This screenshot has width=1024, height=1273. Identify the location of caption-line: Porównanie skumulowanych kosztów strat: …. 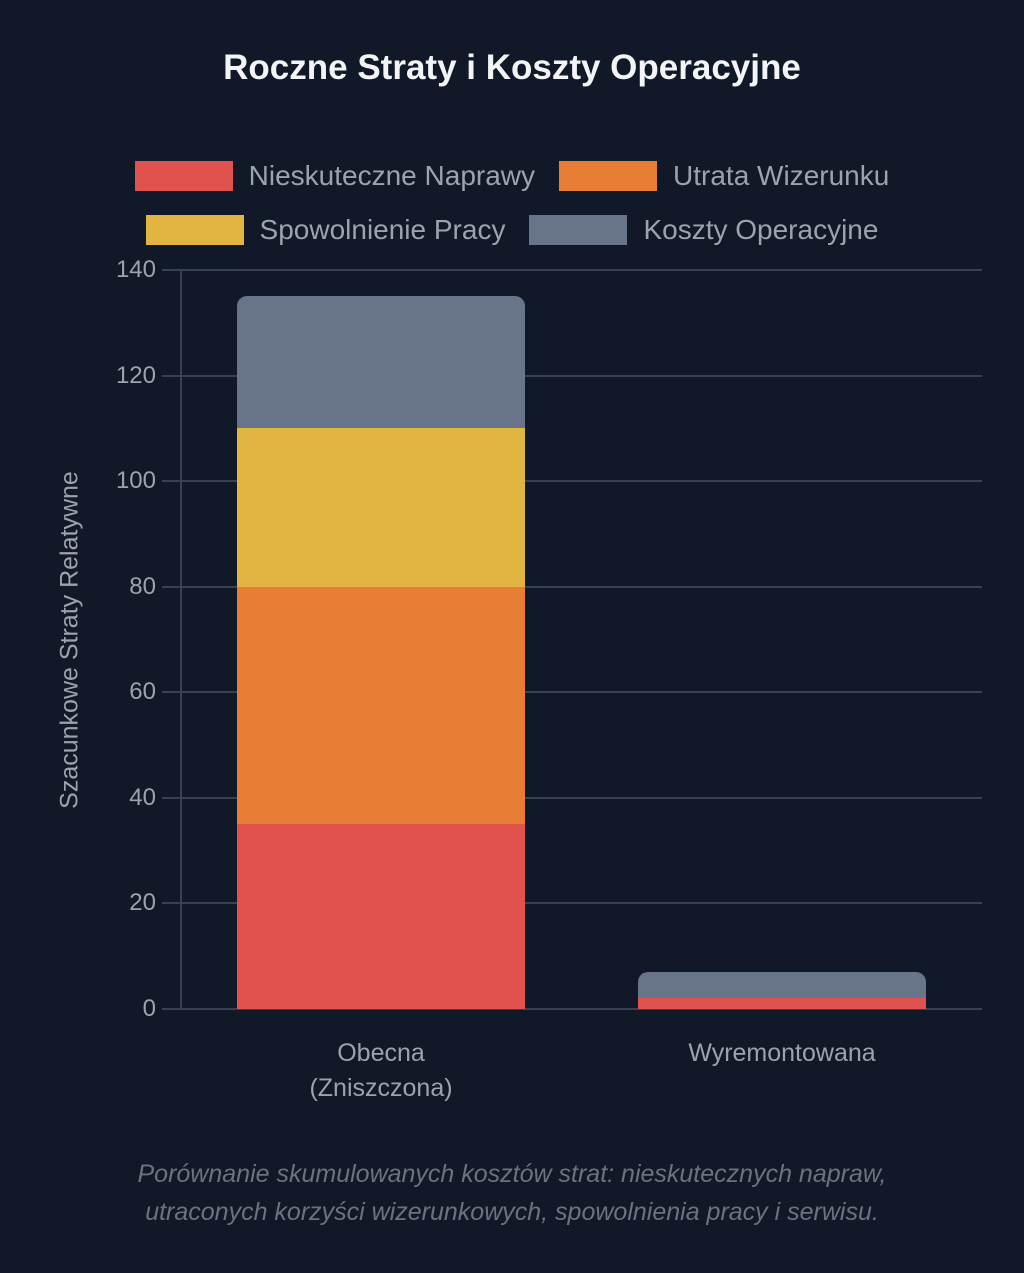
(512, 1174).